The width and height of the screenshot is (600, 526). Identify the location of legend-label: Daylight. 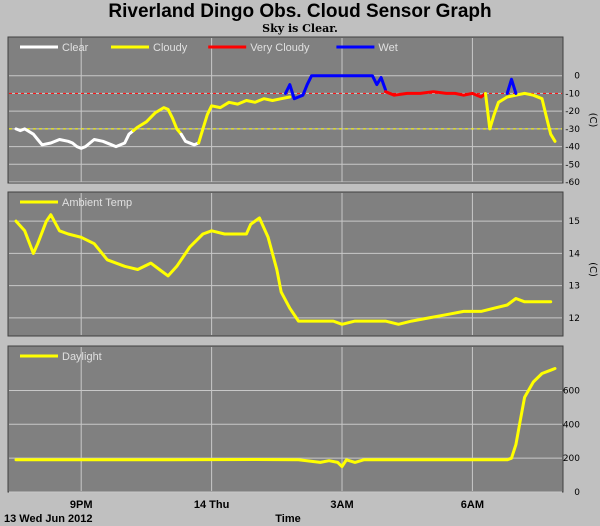
(82, 357).